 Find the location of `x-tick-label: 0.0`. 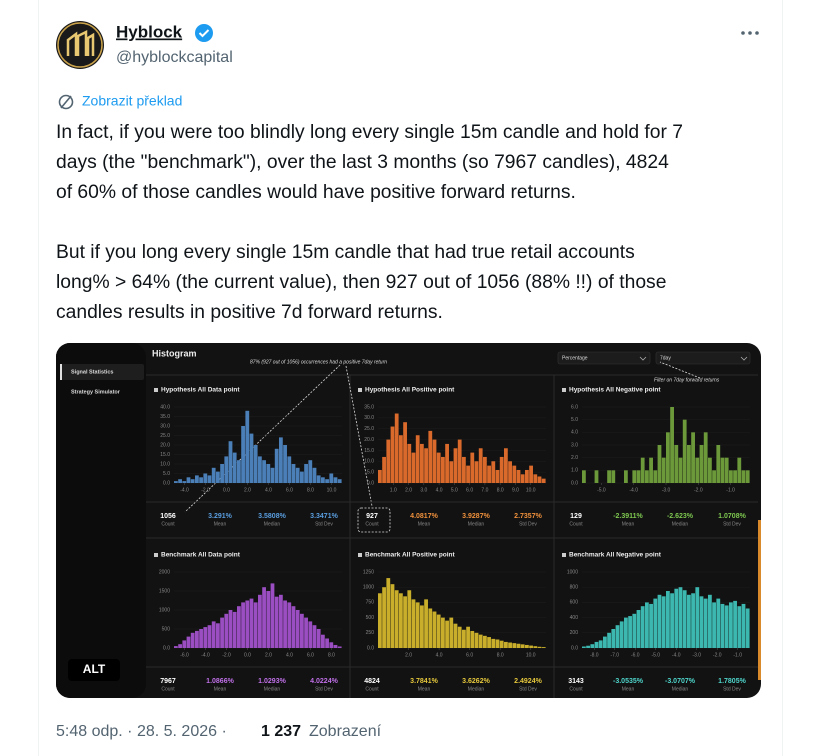

x-tick-label: 0.0 is located at coordinates (226, 490).